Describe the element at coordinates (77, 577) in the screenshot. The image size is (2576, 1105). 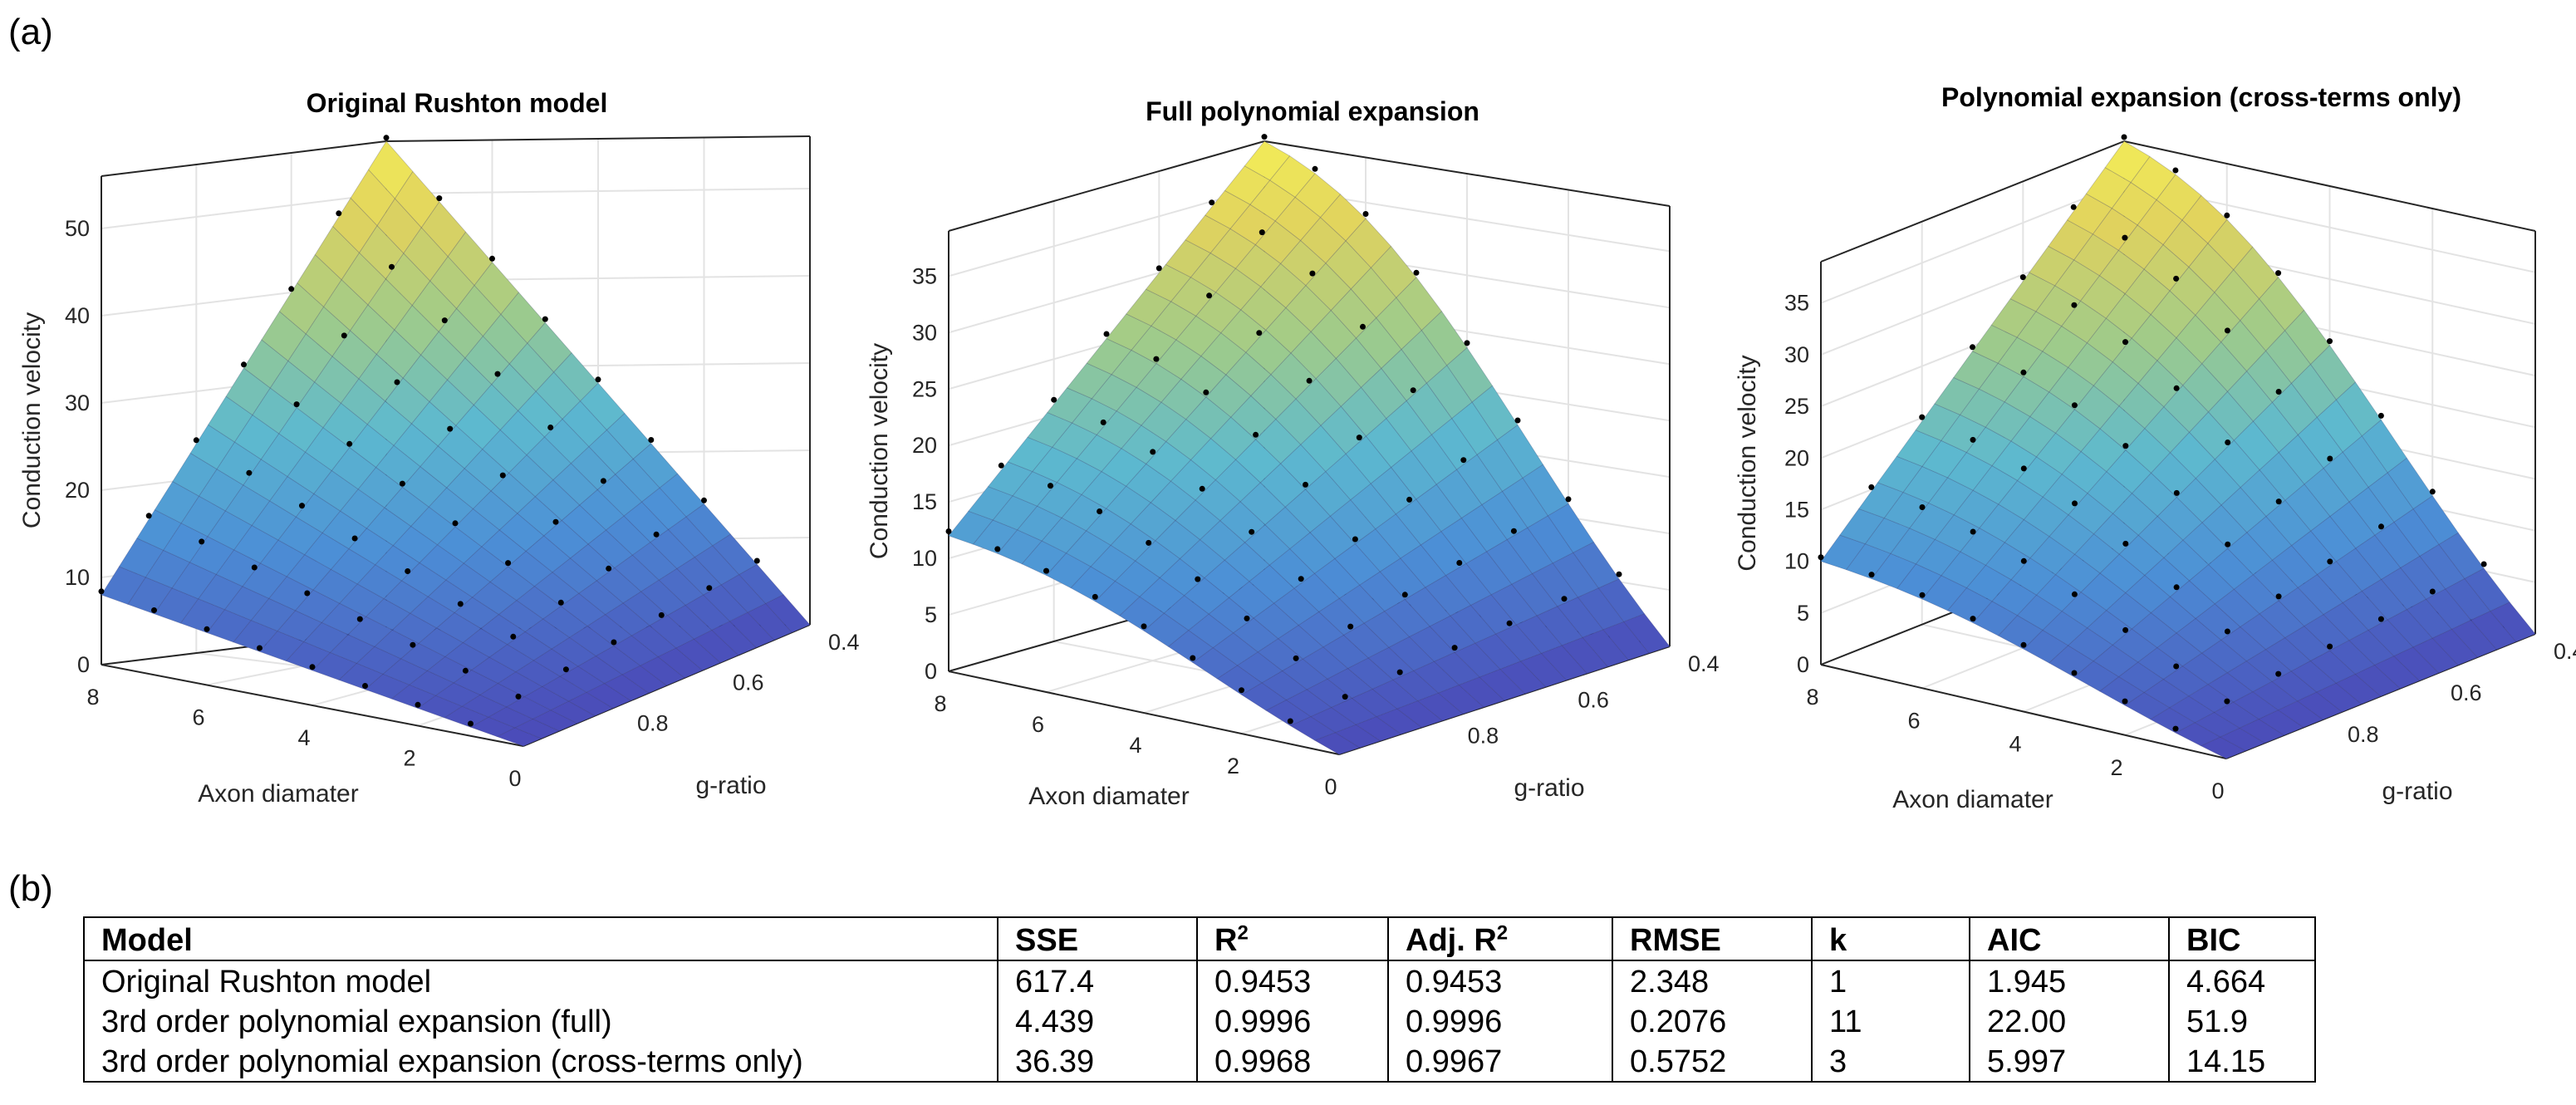
I see `z-tick-label: 10` at that location.